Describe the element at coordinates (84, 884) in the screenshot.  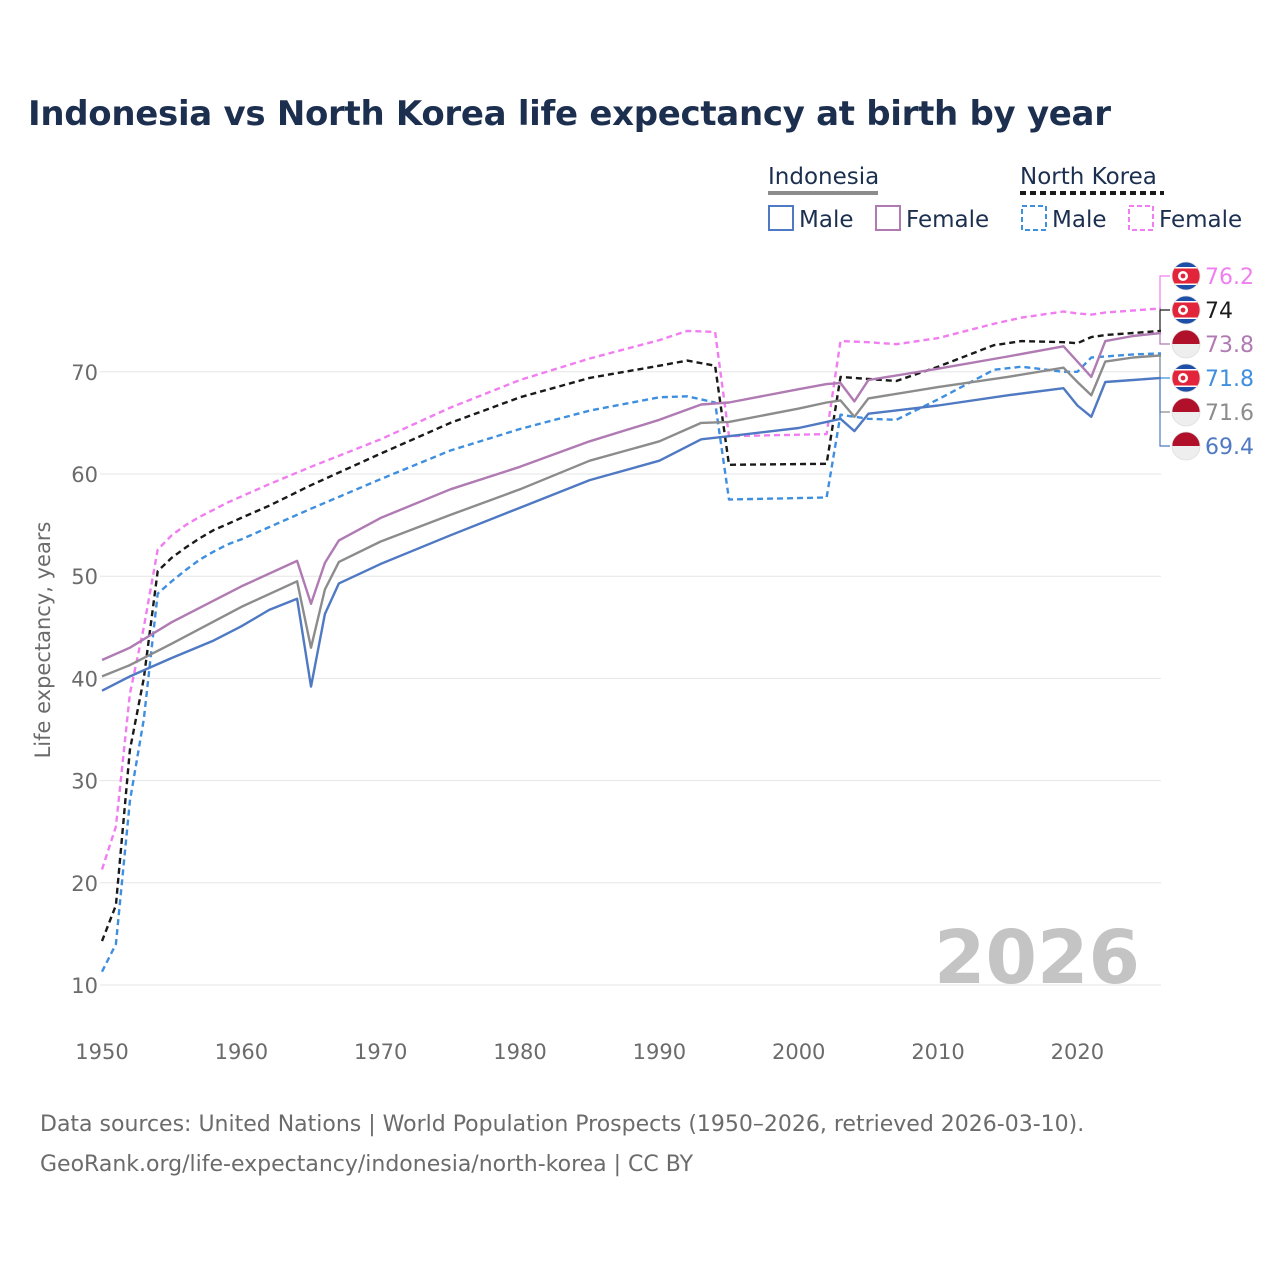
I see `y-tick-label: 20` at that location.